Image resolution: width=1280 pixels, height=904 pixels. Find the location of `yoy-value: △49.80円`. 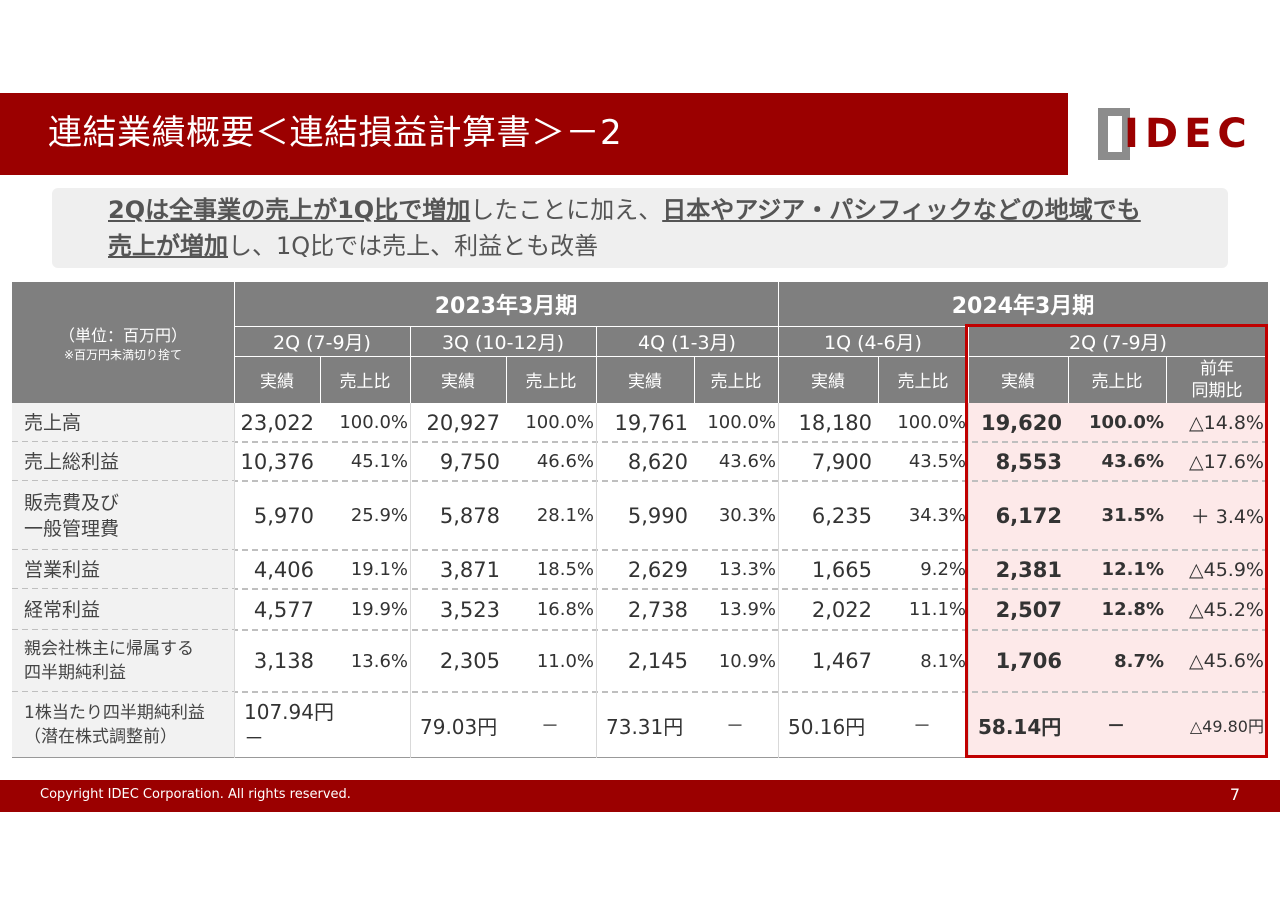

yoy-value: △49.80円 is located at coordinates (1226, 726).